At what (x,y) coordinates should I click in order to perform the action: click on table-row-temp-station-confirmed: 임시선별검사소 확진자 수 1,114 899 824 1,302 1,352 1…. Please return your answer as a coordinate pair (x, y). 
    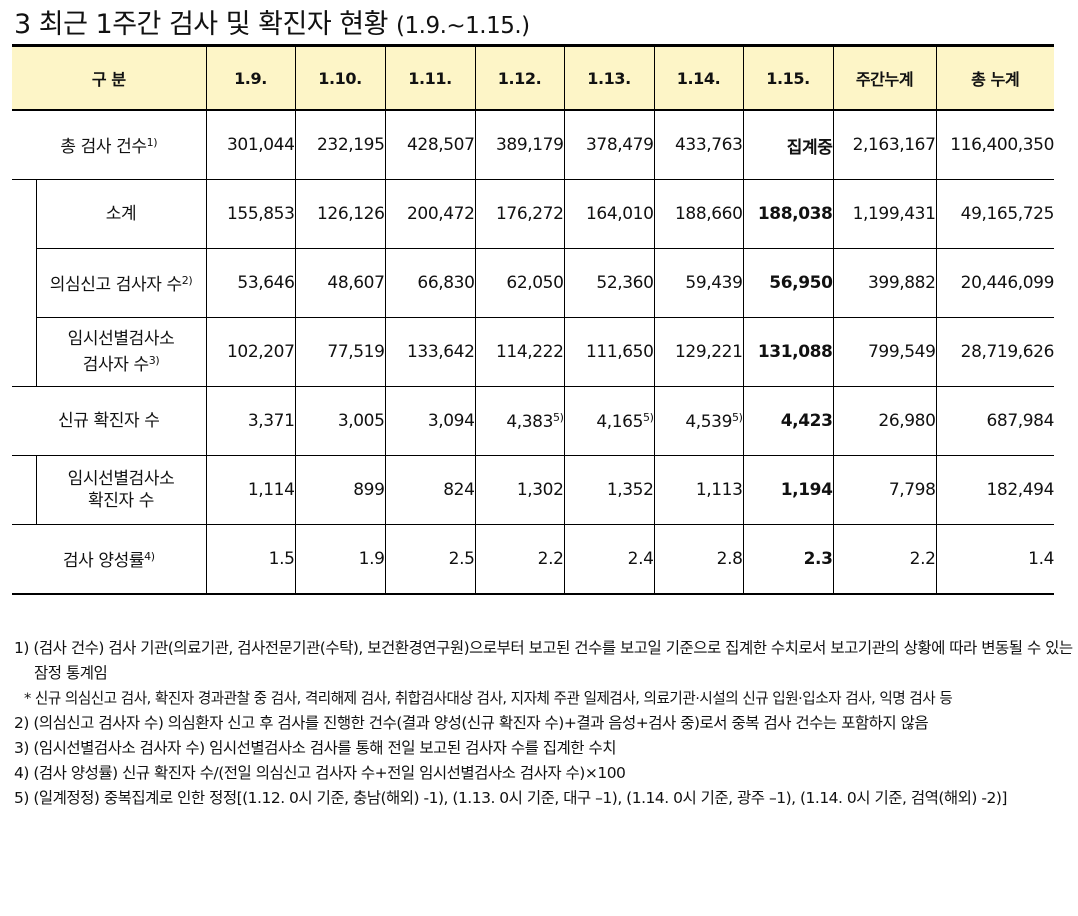
    Looking at the image, I should click on (533, 490).